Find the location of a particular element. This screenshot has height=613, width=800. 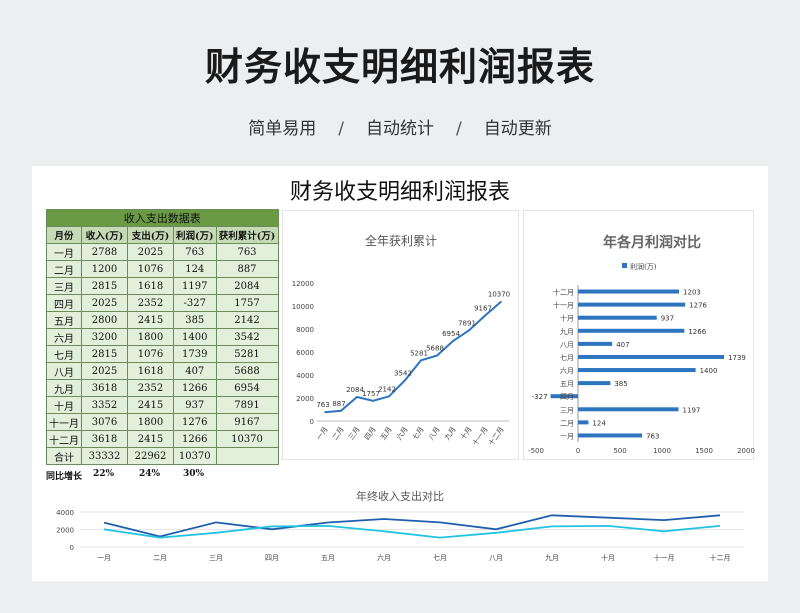

legend-label: 利润(万) is located at coordinates (643, 266).